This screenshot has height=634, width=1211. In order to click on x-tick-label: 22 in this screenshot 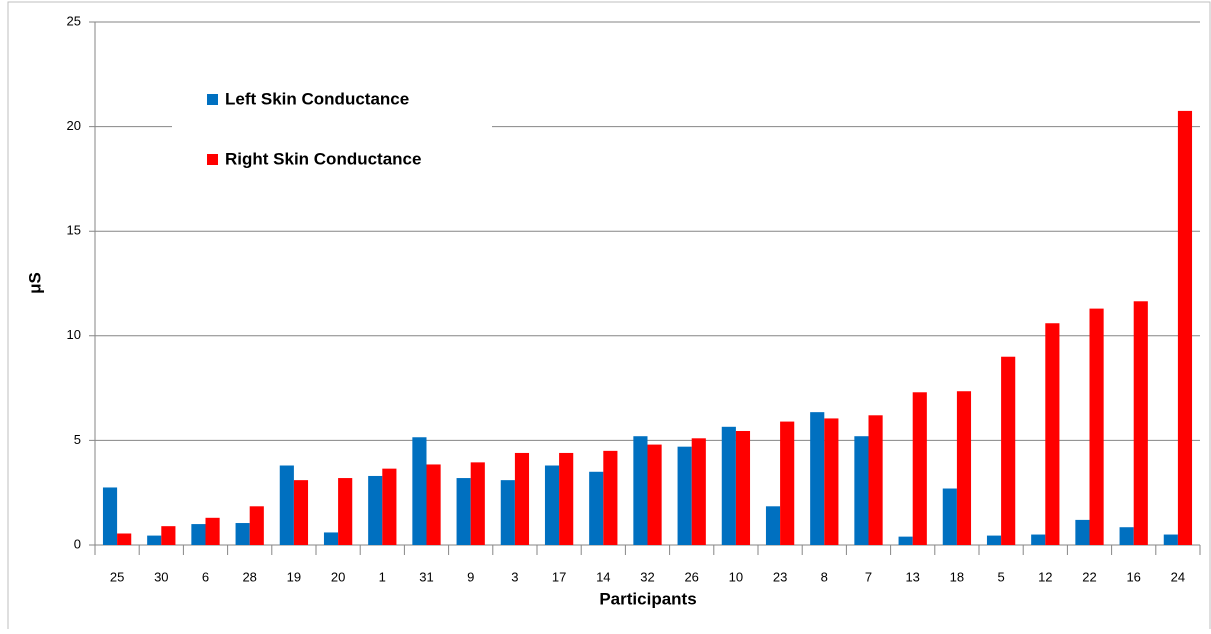, I will do `click(1089, 576)`.